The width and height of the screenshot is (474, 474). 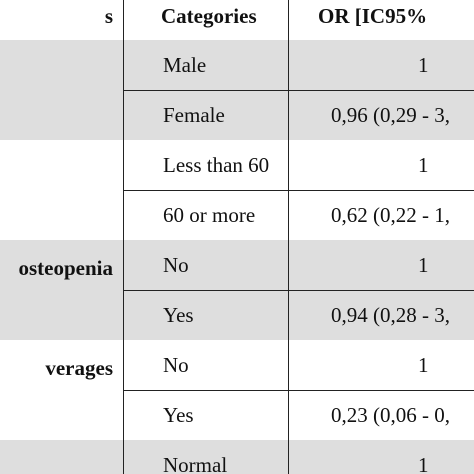 What do you see at coordinates (185, 65) in the screenshot?
I see `category-cell: Male` at bounding box center [185, 65].